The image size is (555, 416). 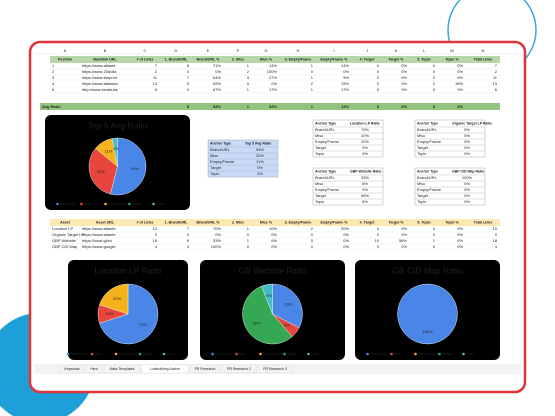 What do you see at coordinates (156, 246) in the screenshot?
I see `cell: 4` at bounding box center [156, 246].